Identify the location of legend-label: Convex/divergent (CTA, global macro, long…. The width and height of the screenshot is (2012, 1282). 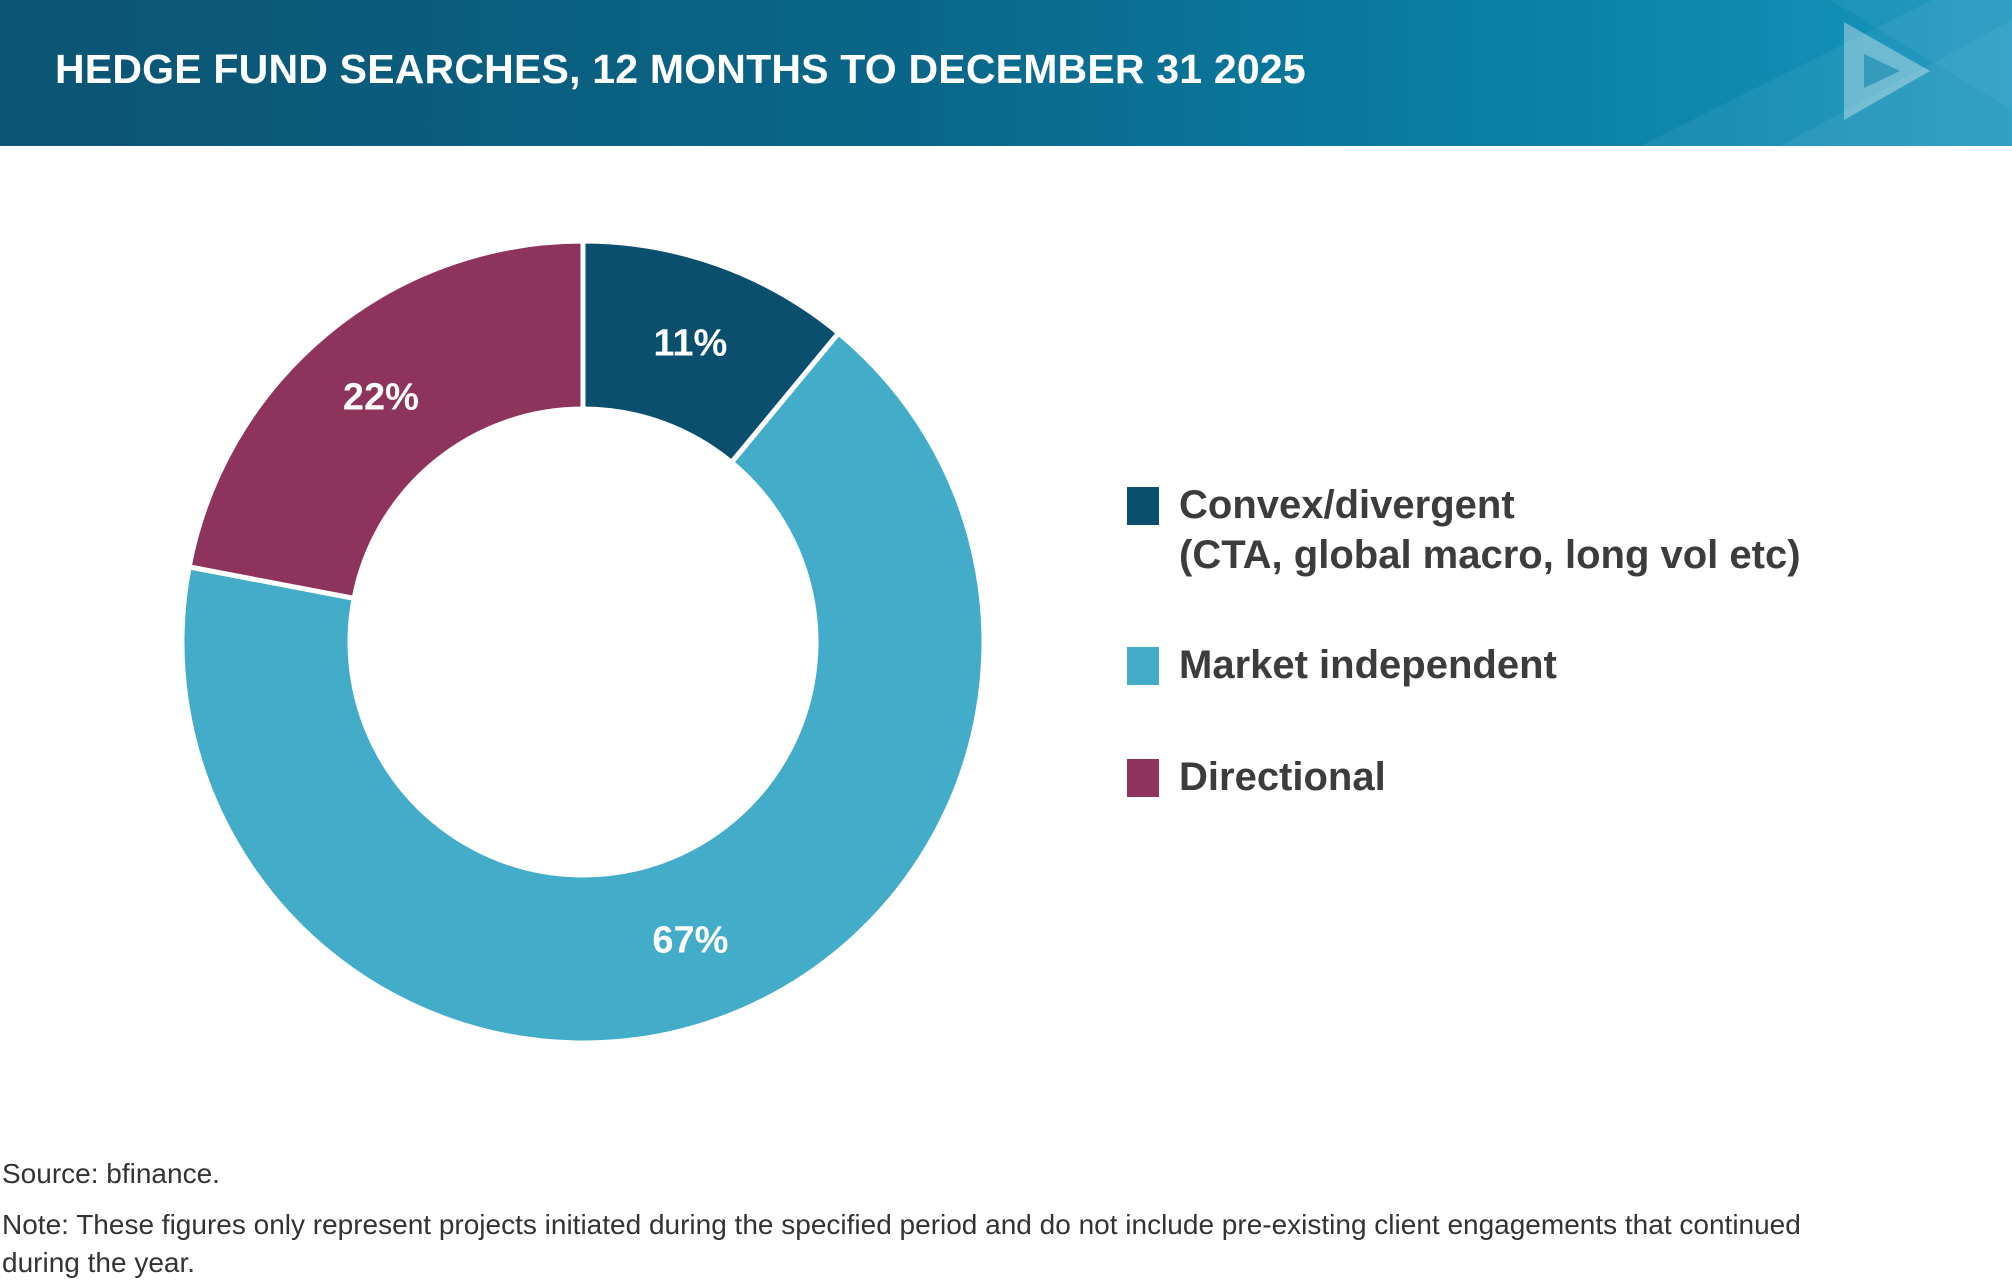
(1490, 530).